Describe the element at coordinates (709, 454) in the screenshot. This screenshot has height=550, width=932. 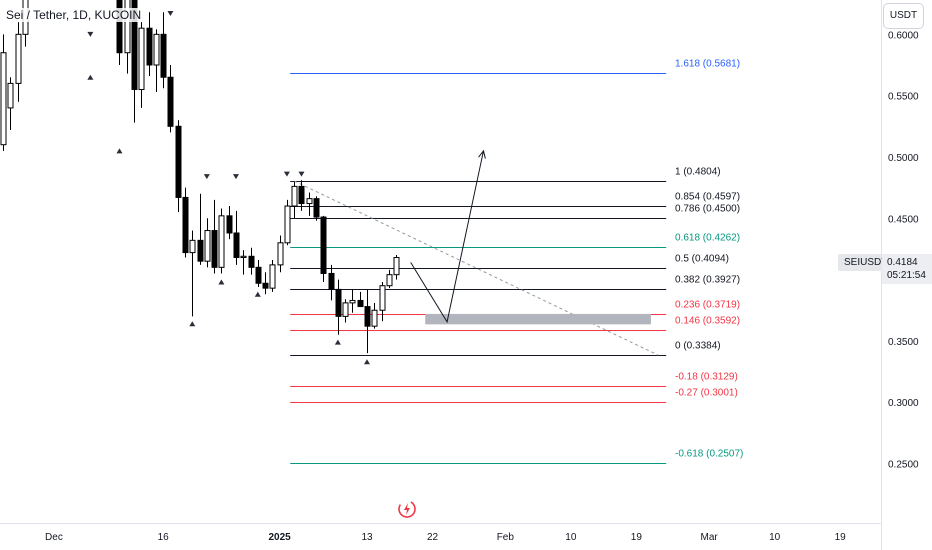
I see `fib-level-label: -0.618 (0.2507)` at that location.